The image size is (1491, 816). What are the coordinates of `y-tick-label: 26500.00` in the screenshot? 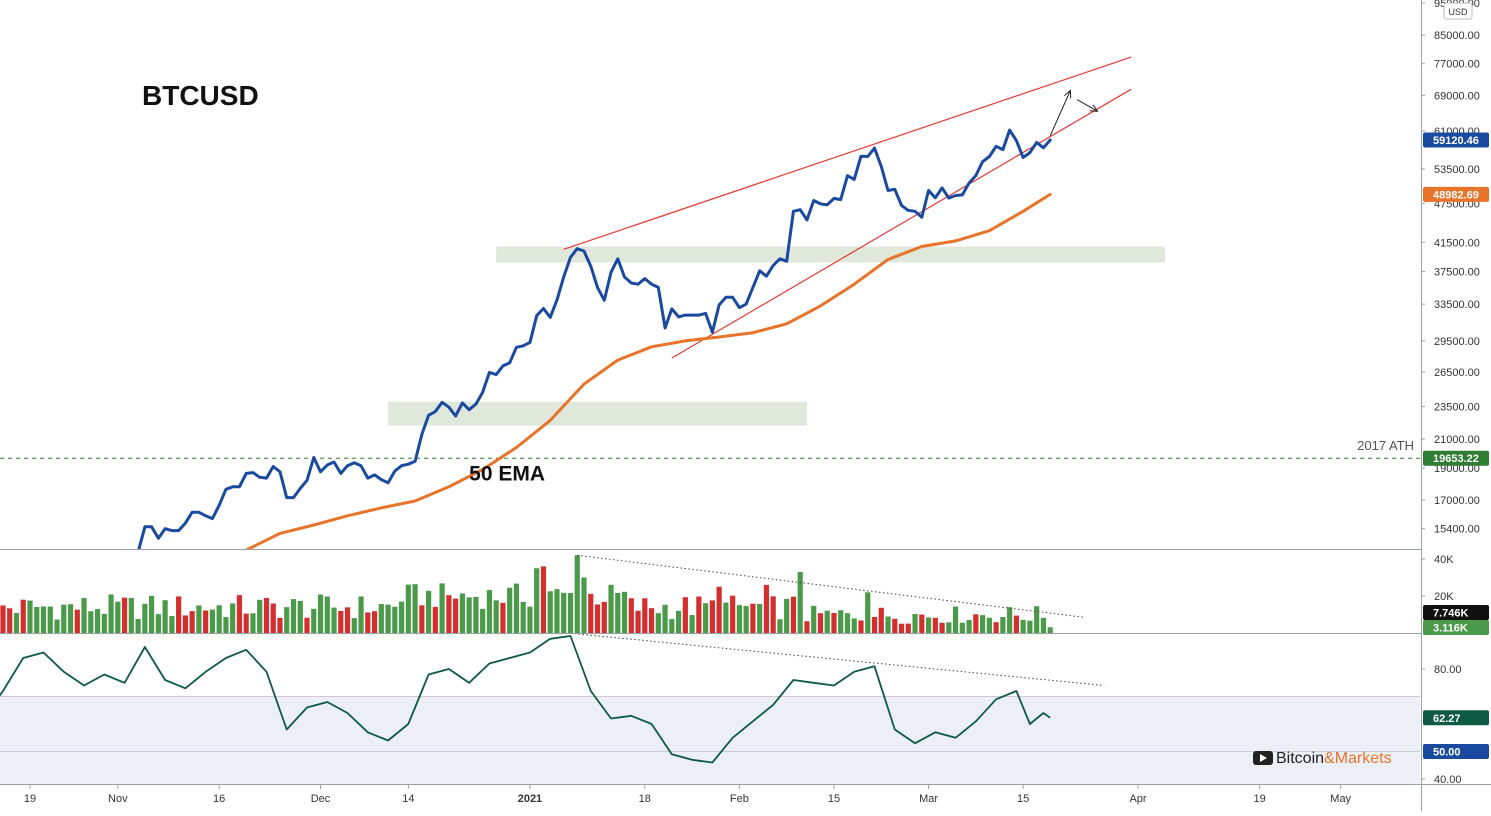 It's located at (1457, 373).